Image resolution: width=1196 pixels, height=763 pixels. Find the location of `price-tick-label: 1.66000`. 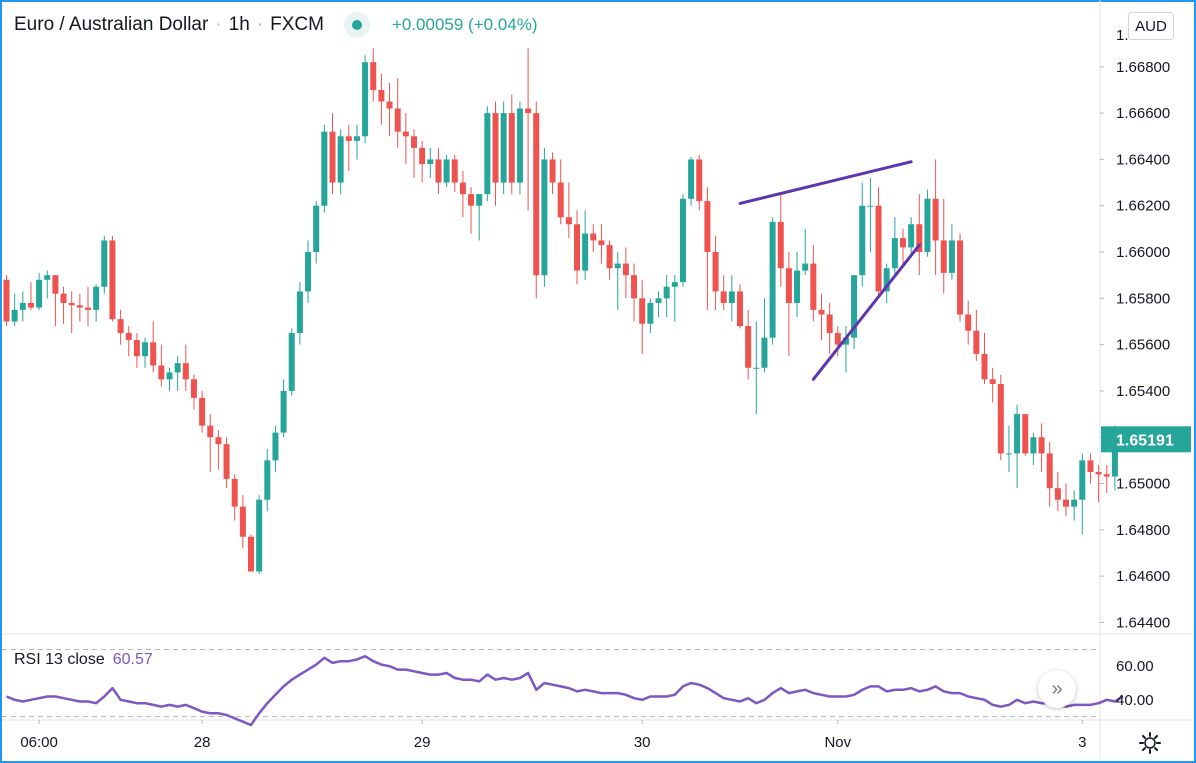

price-tick-label: 1.66000 is located at coordinates (1143, 252).